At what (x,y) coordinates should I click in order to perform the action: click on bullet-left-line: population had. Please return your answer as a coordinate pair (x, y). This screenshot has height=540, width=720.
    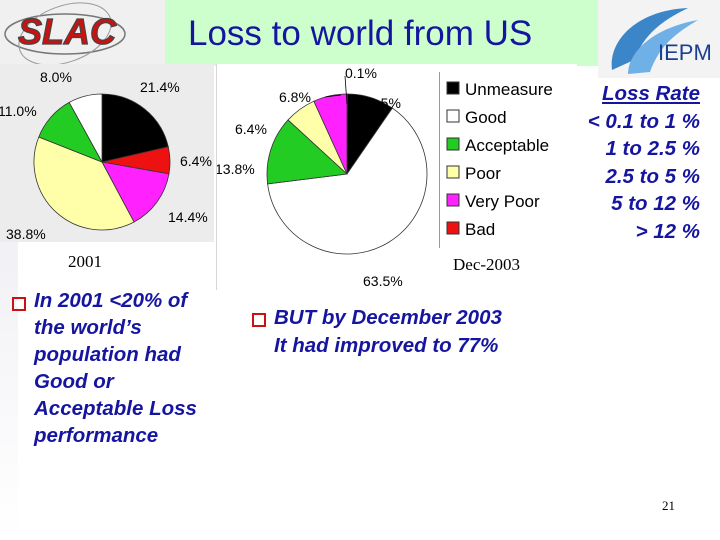
    Looking at the image, I should click on (107, 354).